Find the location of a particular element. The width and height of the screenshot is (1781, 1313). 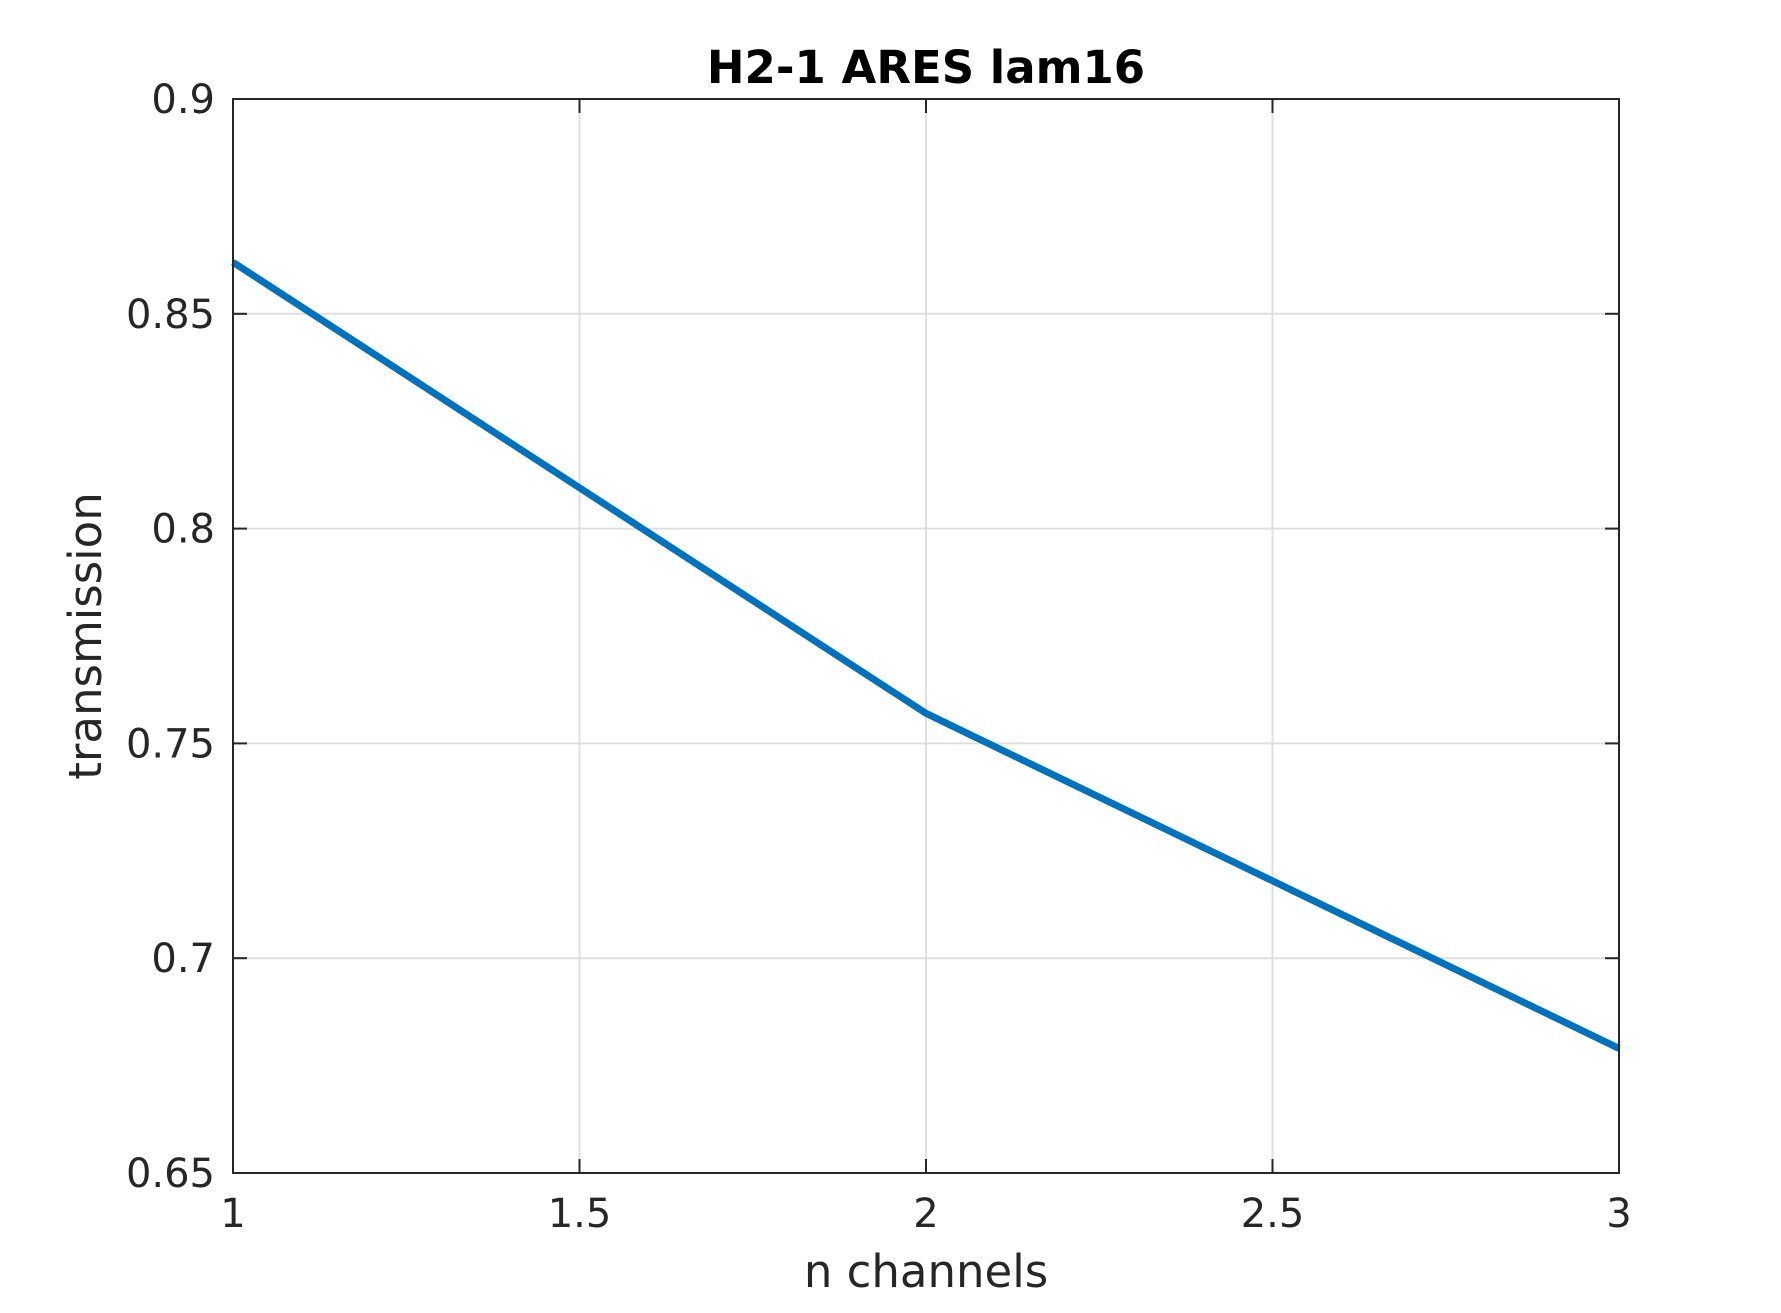

y-tick-label: 0.65 is located at coordinates (170, 1174).